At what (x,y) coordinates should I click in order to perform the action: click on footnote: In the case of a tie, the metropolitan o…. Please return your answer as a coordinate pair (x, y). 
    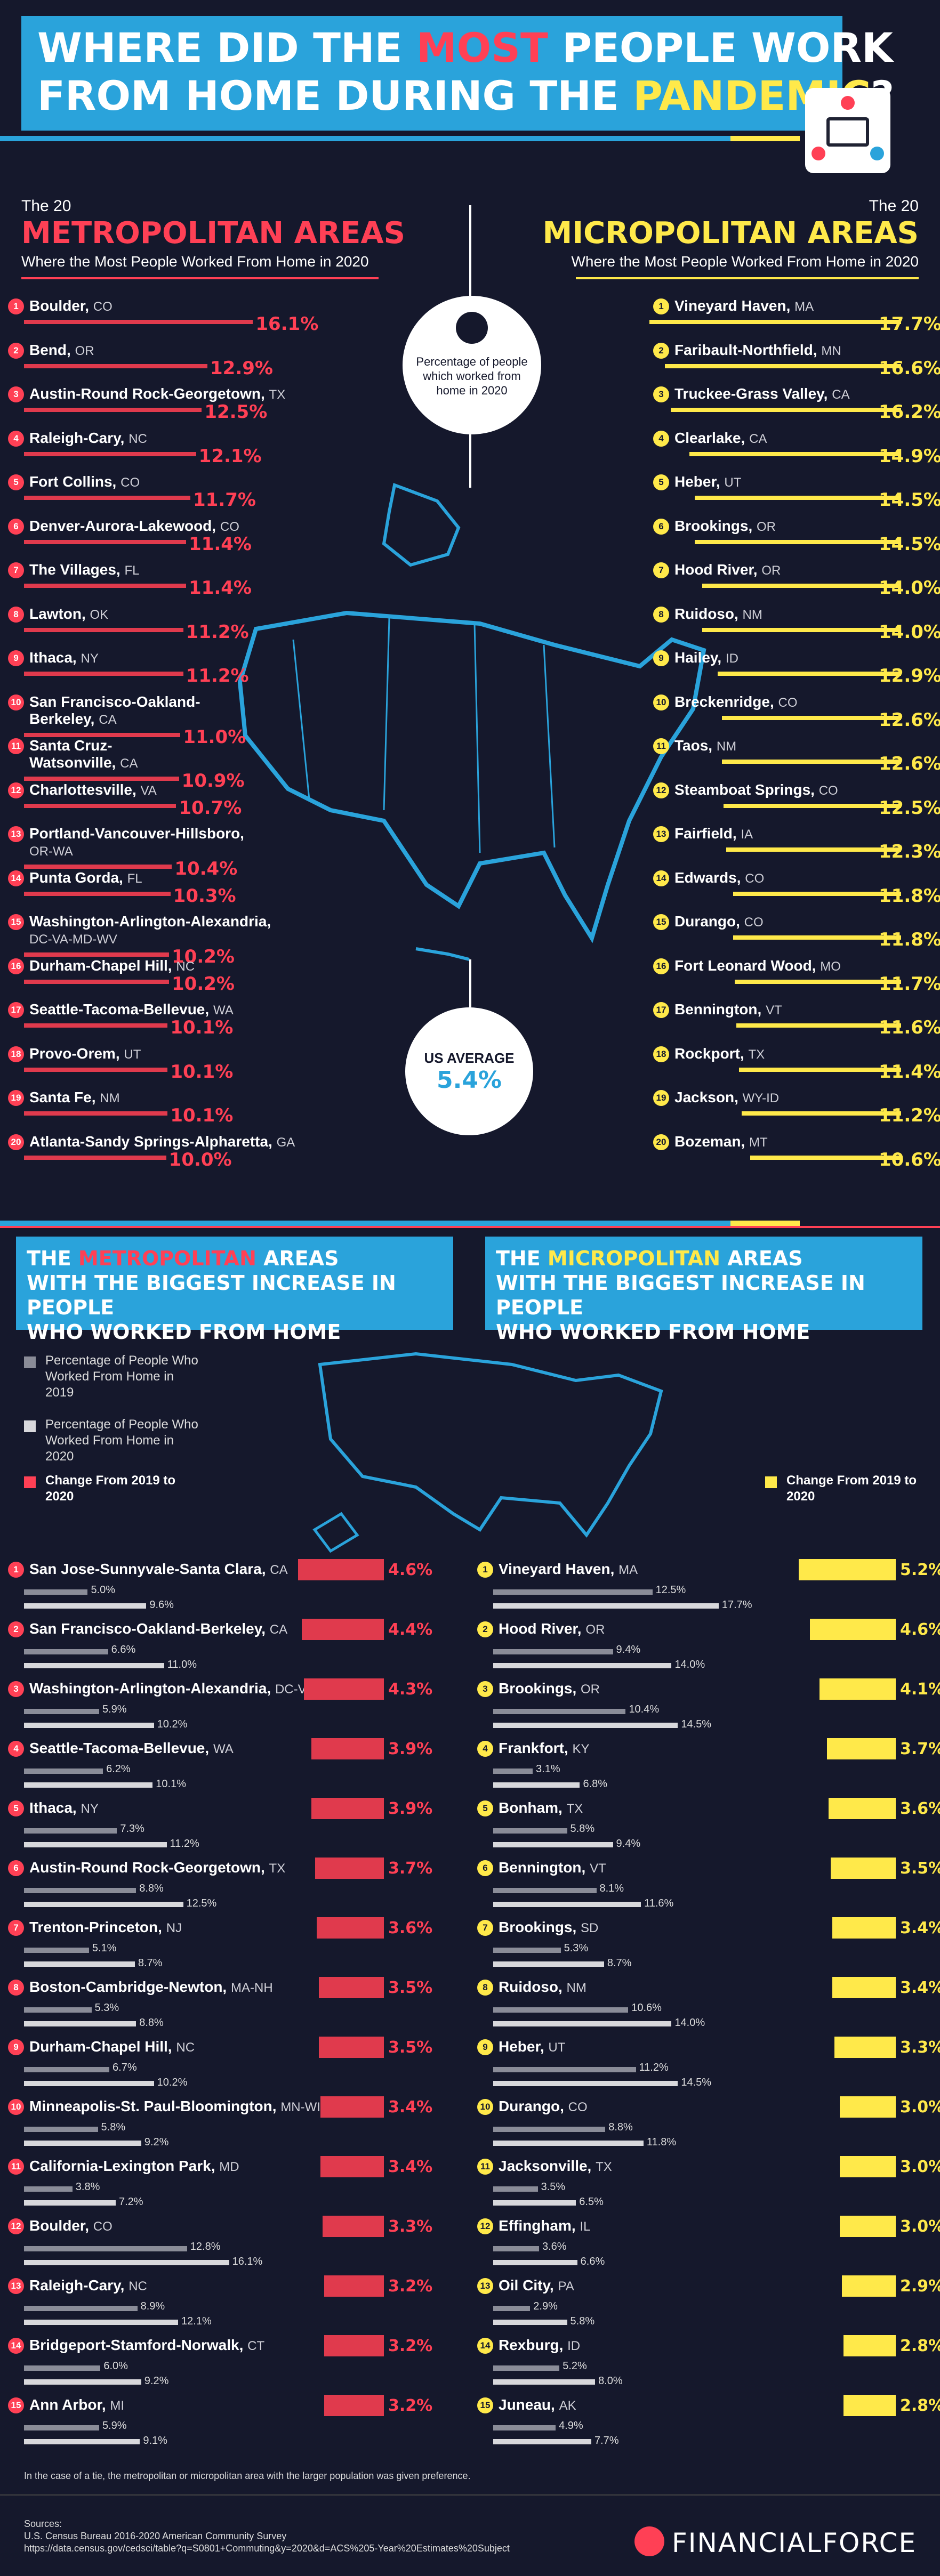
    Looking at the image, I should click on (247, 2475).